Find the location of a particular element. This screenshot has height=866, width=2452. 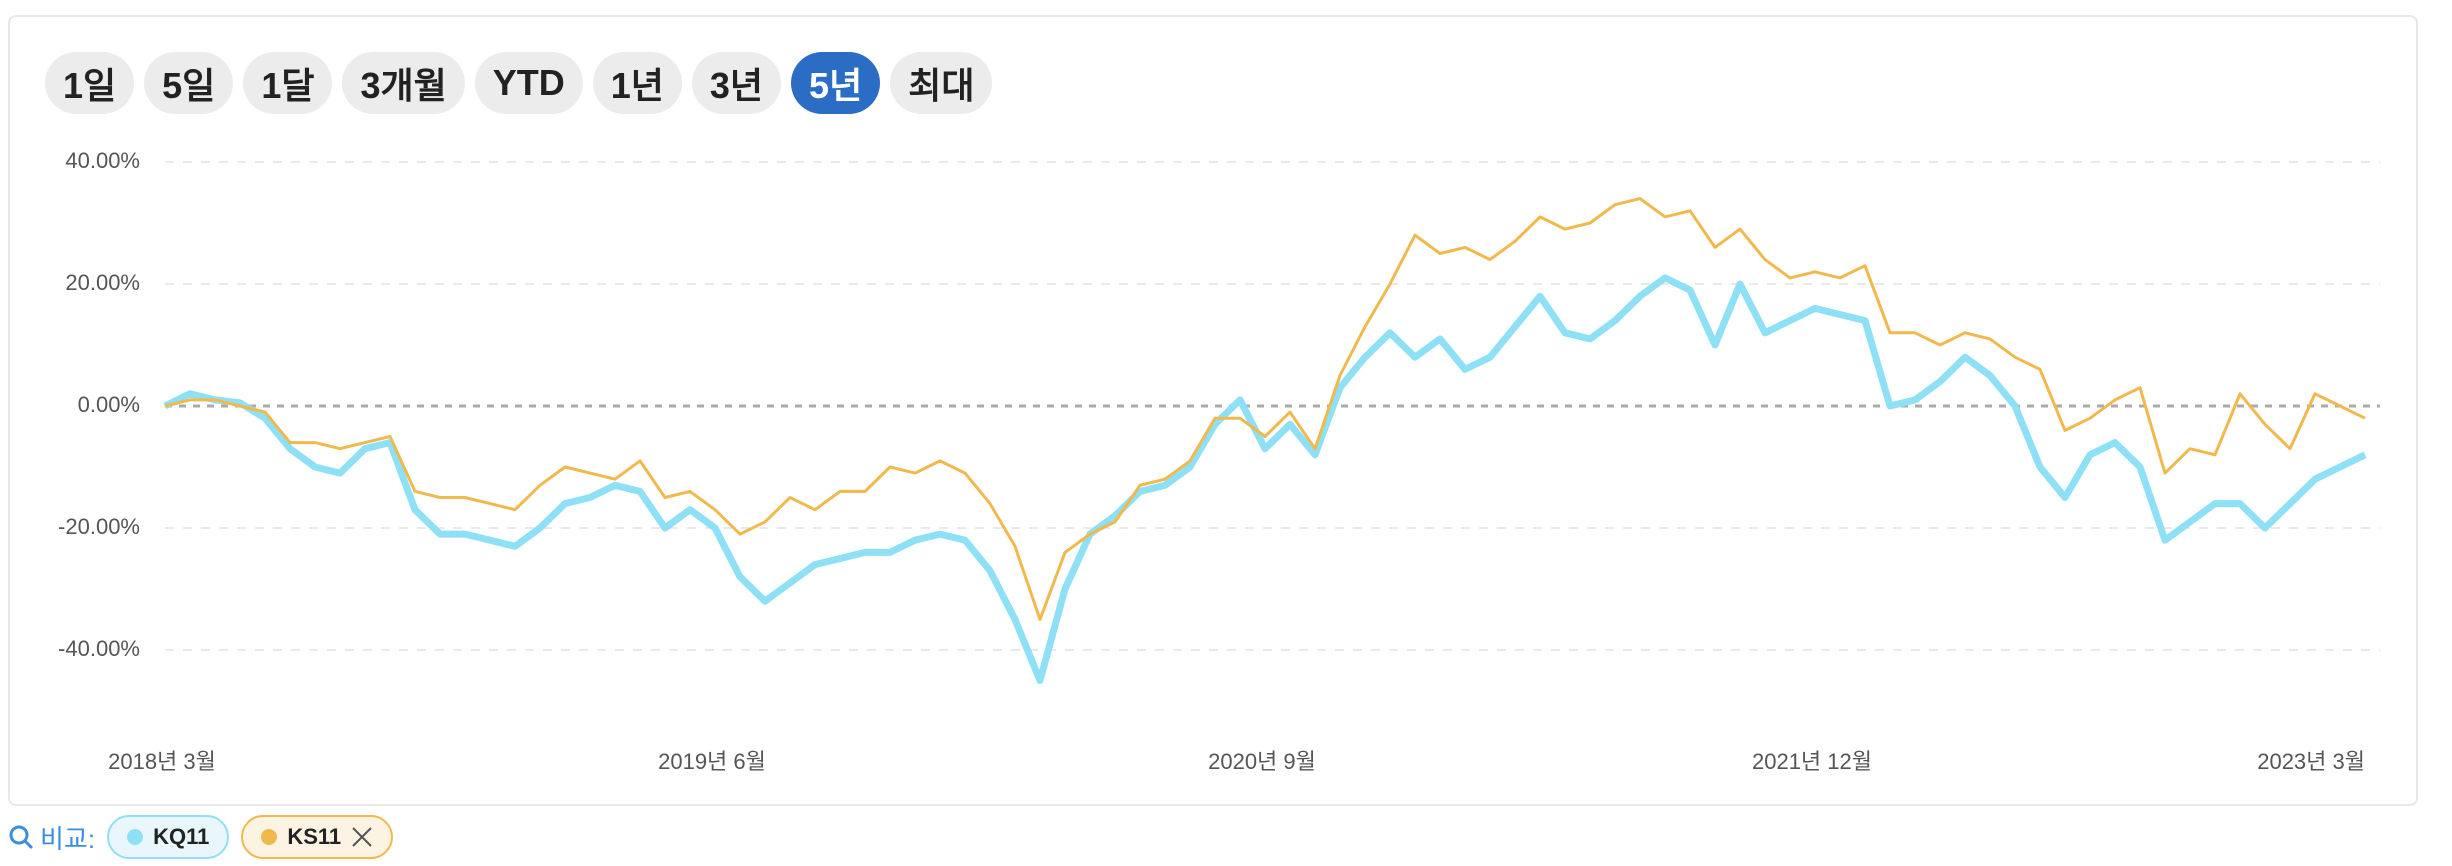

range-buttons: 1일 5일 1달 3개월 YTD 1년 3년 5년 최대 is located at coordinates (519, 83).